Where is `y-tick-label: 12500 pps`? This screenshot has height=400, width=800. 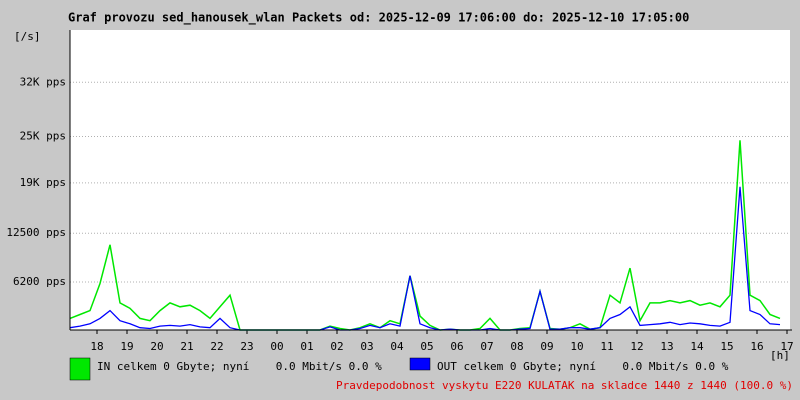 y-tick-label: 12500 pps is located at coordinates (36, 232).